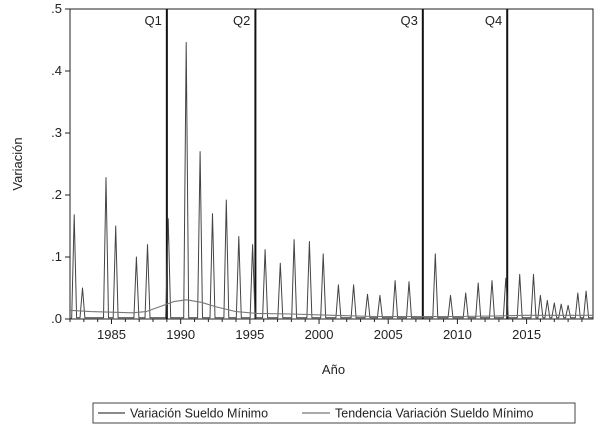  I want to click on x-tick-label: 1995, so click(249, 334).